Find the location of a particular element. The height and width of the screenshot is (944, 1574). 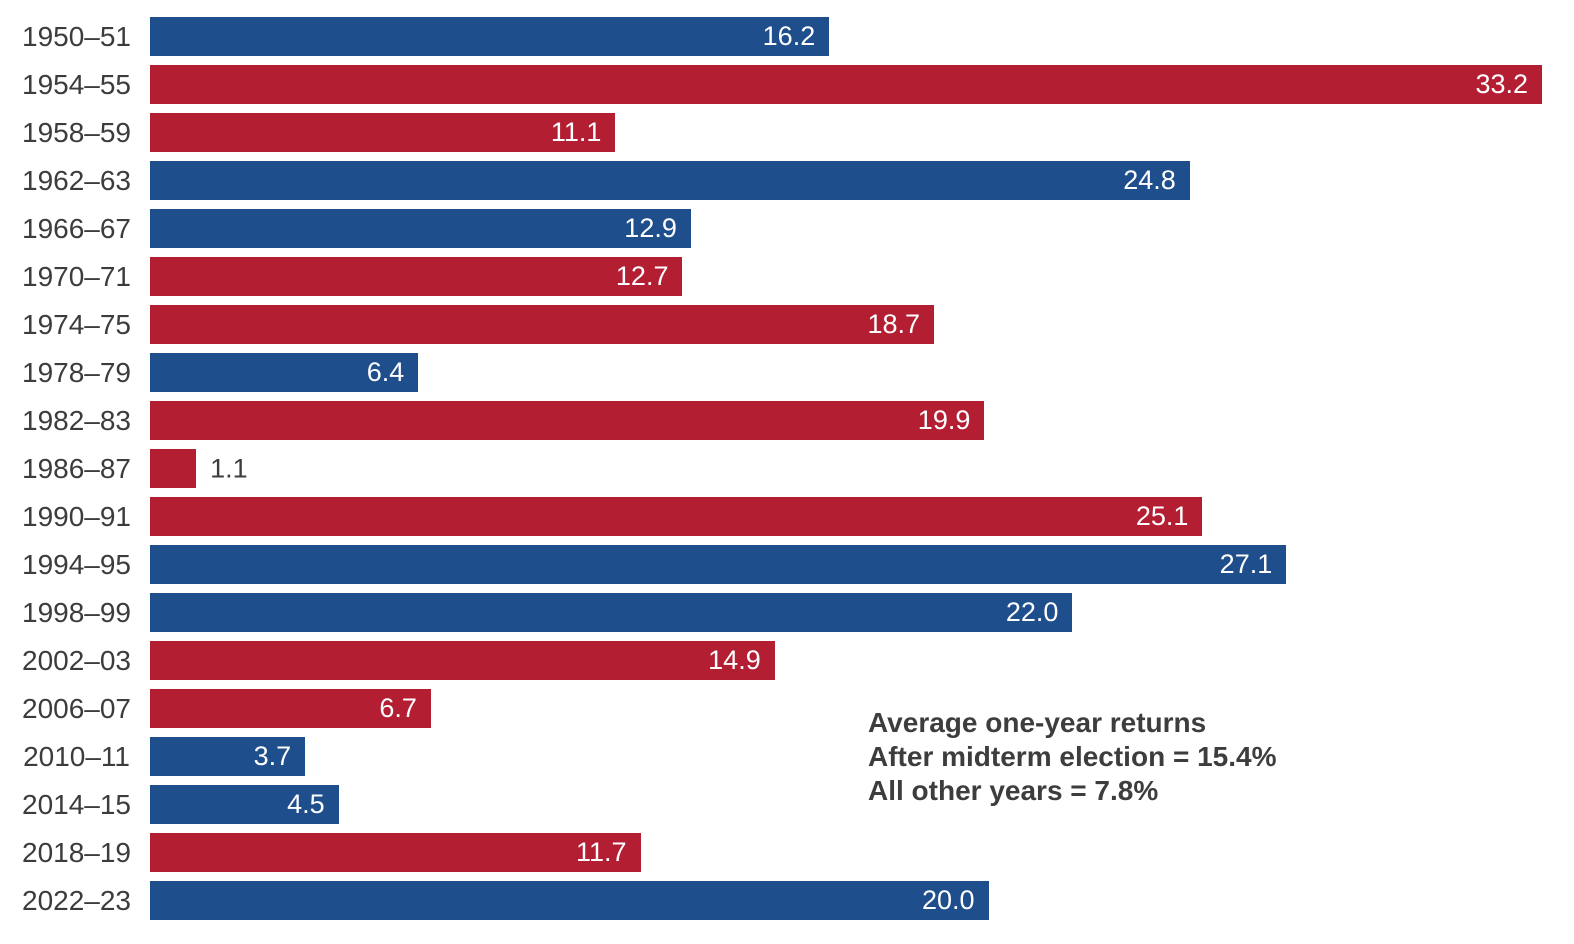

value-label: 24.8 is located at coordinates (1149, 180).